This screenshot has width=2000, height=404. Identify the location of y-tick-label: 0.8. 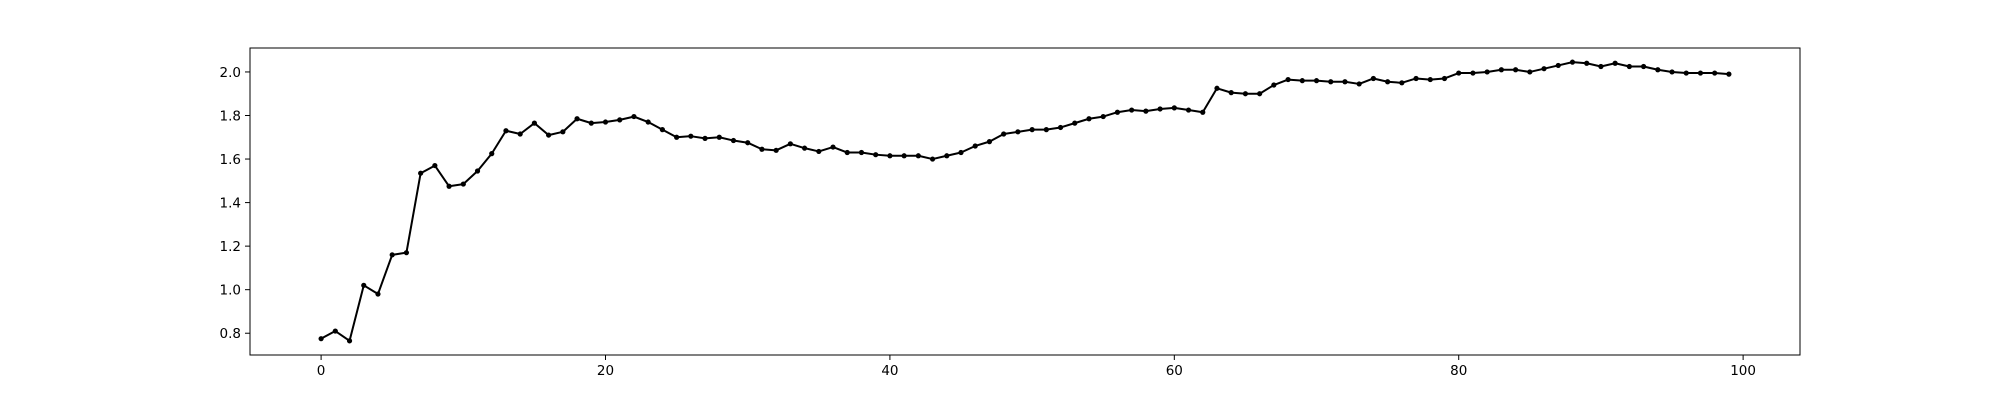
(230, 334).